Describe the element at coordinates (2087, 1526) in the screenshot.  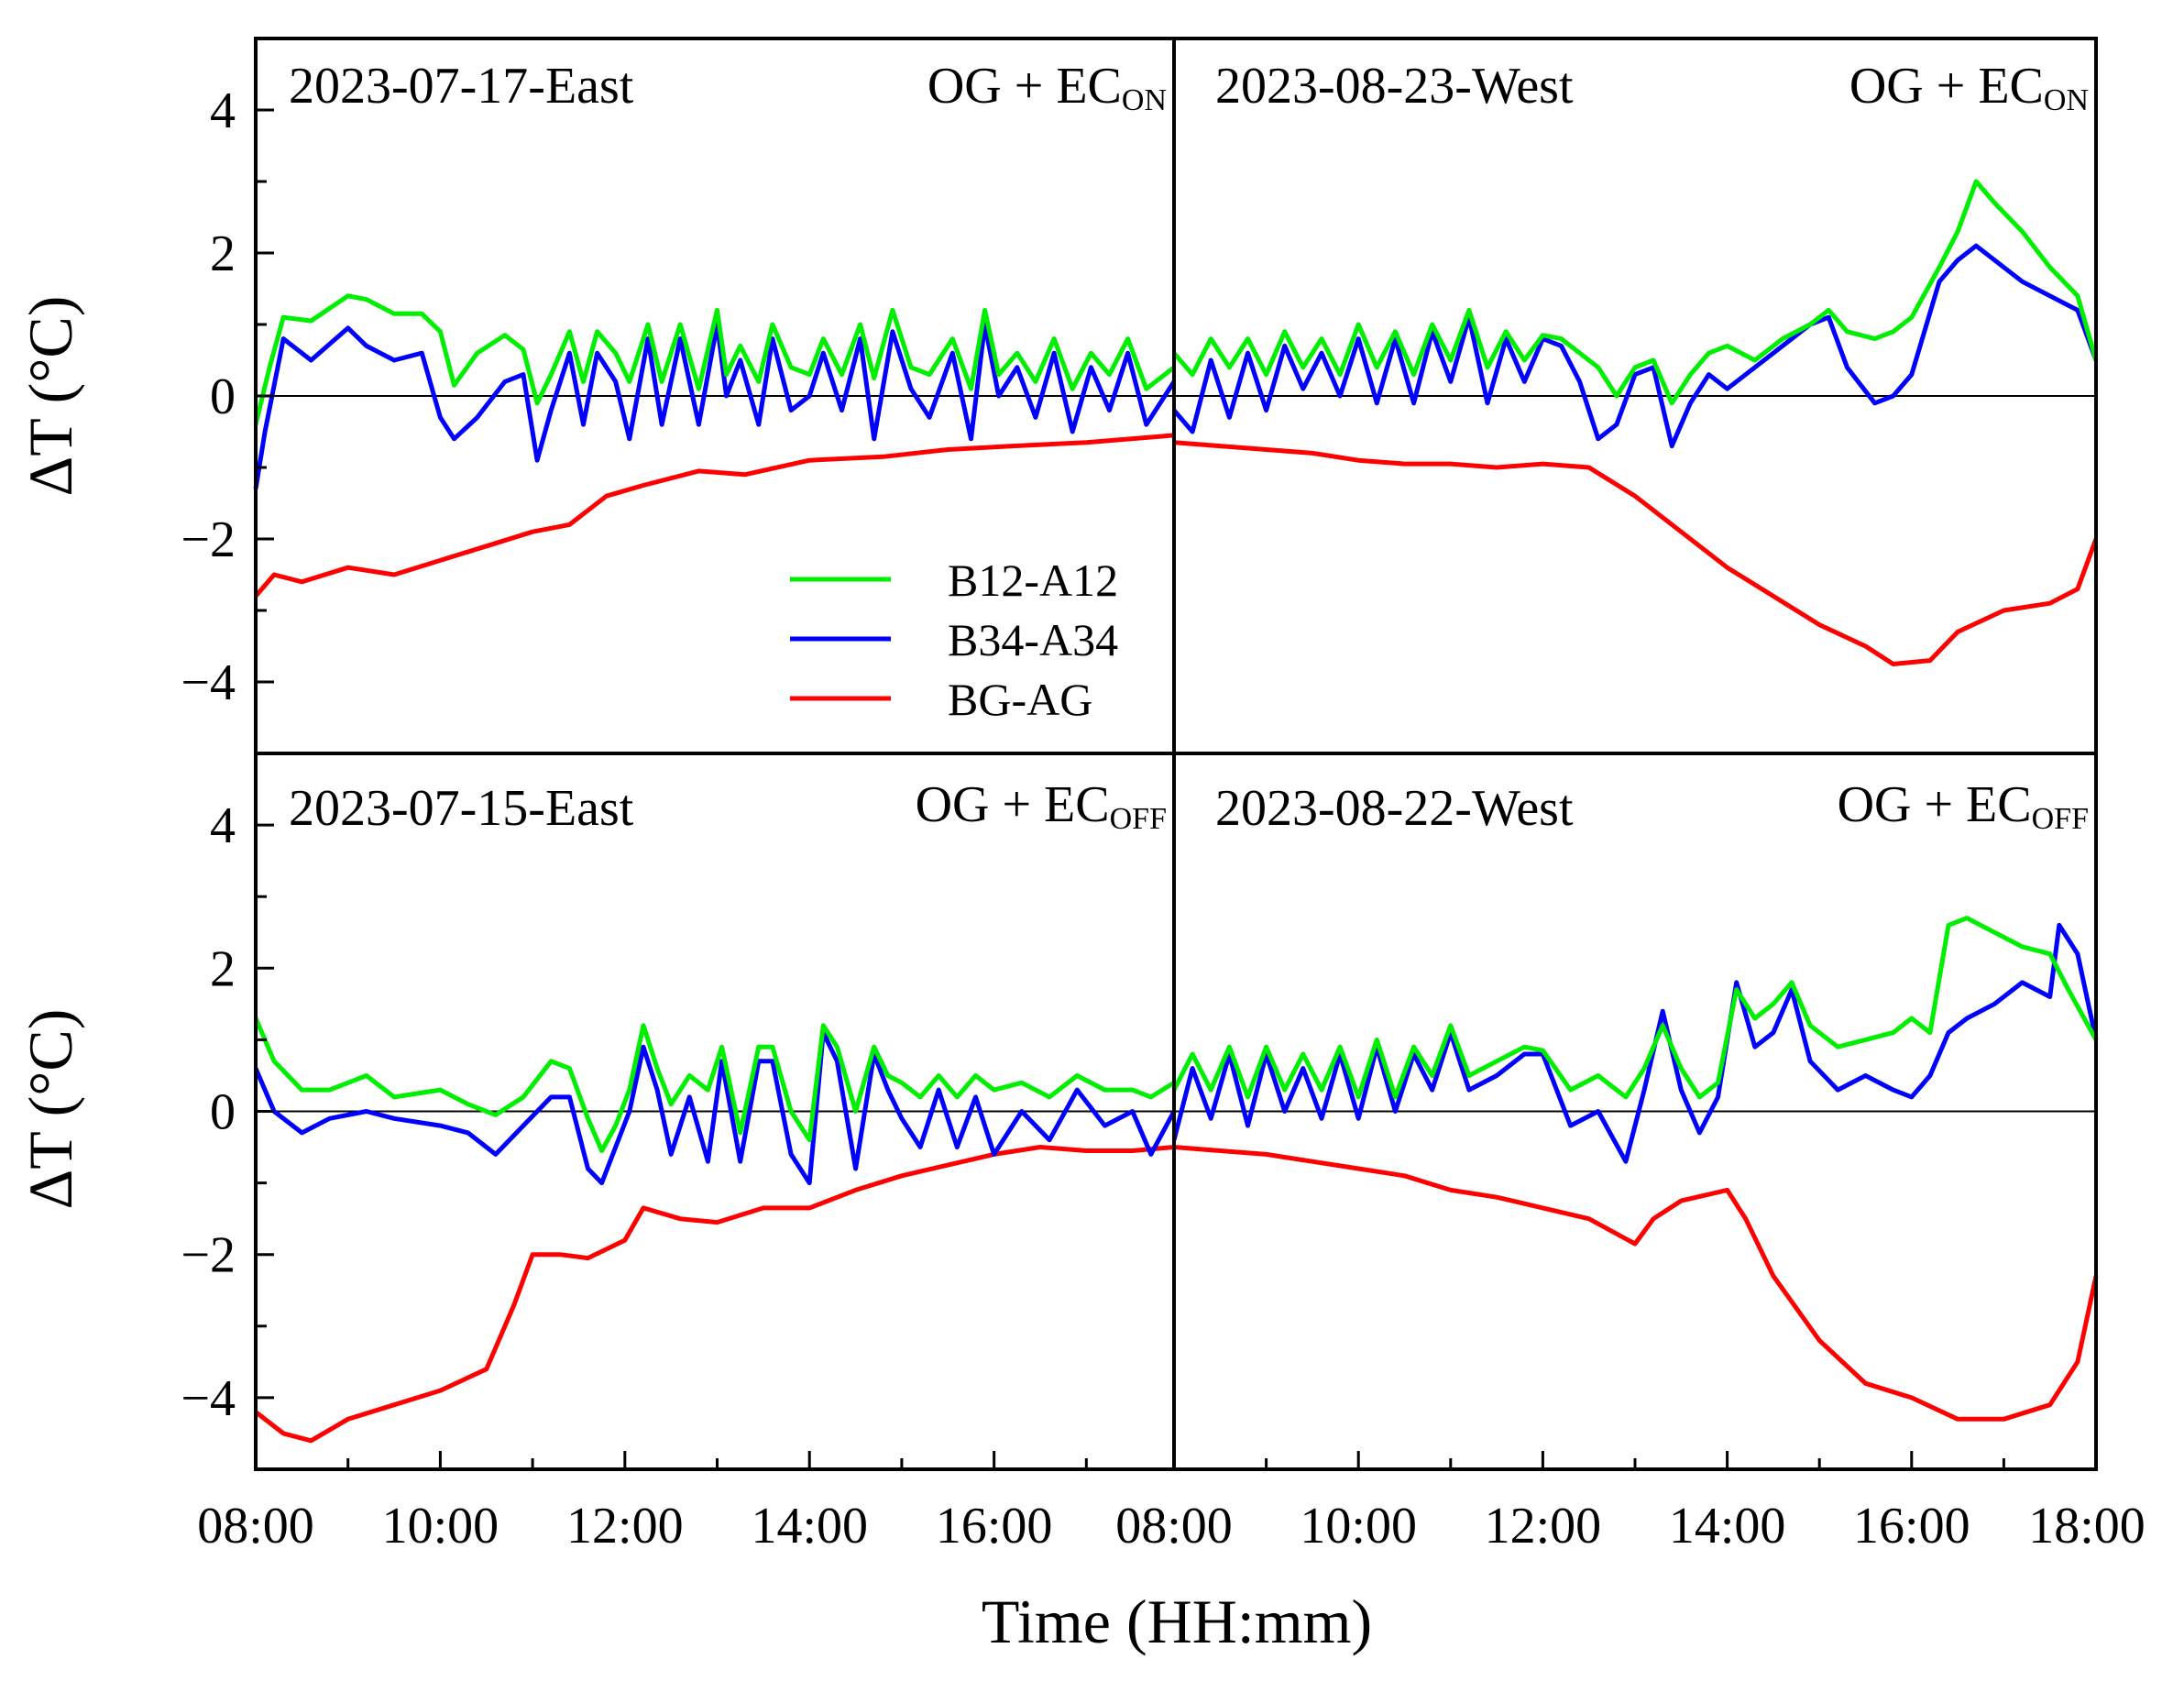
I see `x-tick-label-right: 18:00` at that location.